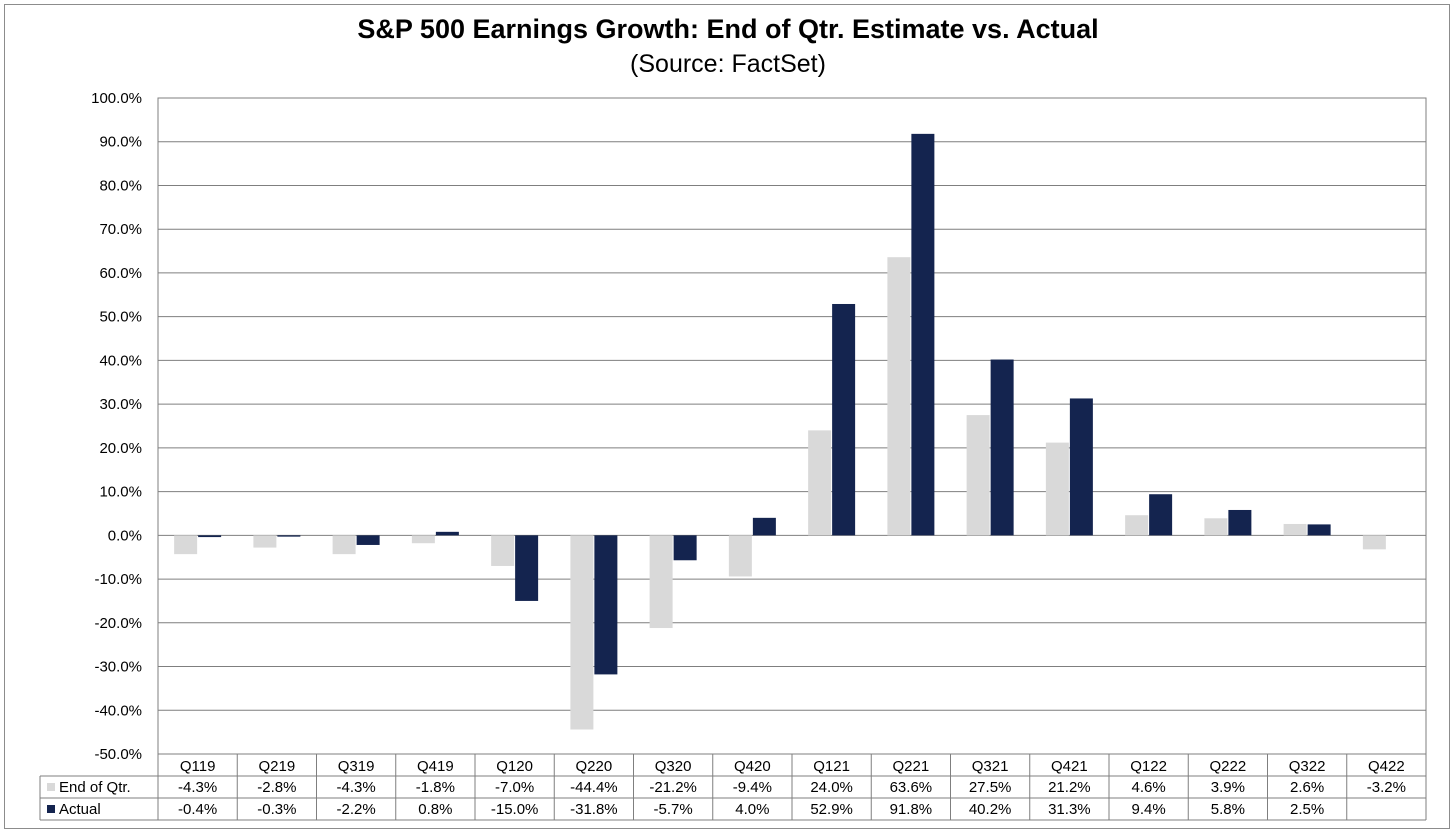  I want to click on data-label: 52.9%, so click(831, 809).